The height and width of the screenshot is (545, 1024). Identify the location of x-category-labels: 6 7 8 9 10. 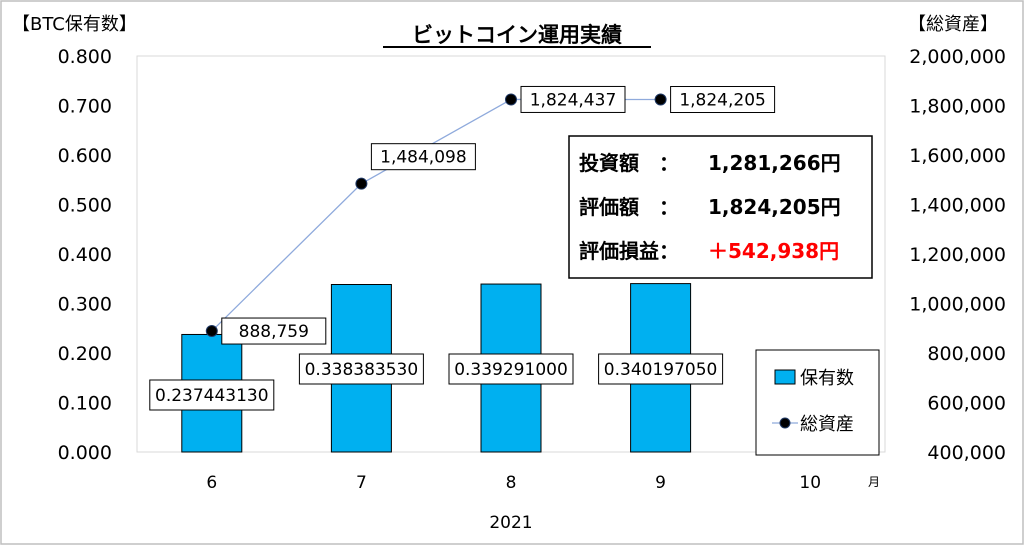
(513, 483).